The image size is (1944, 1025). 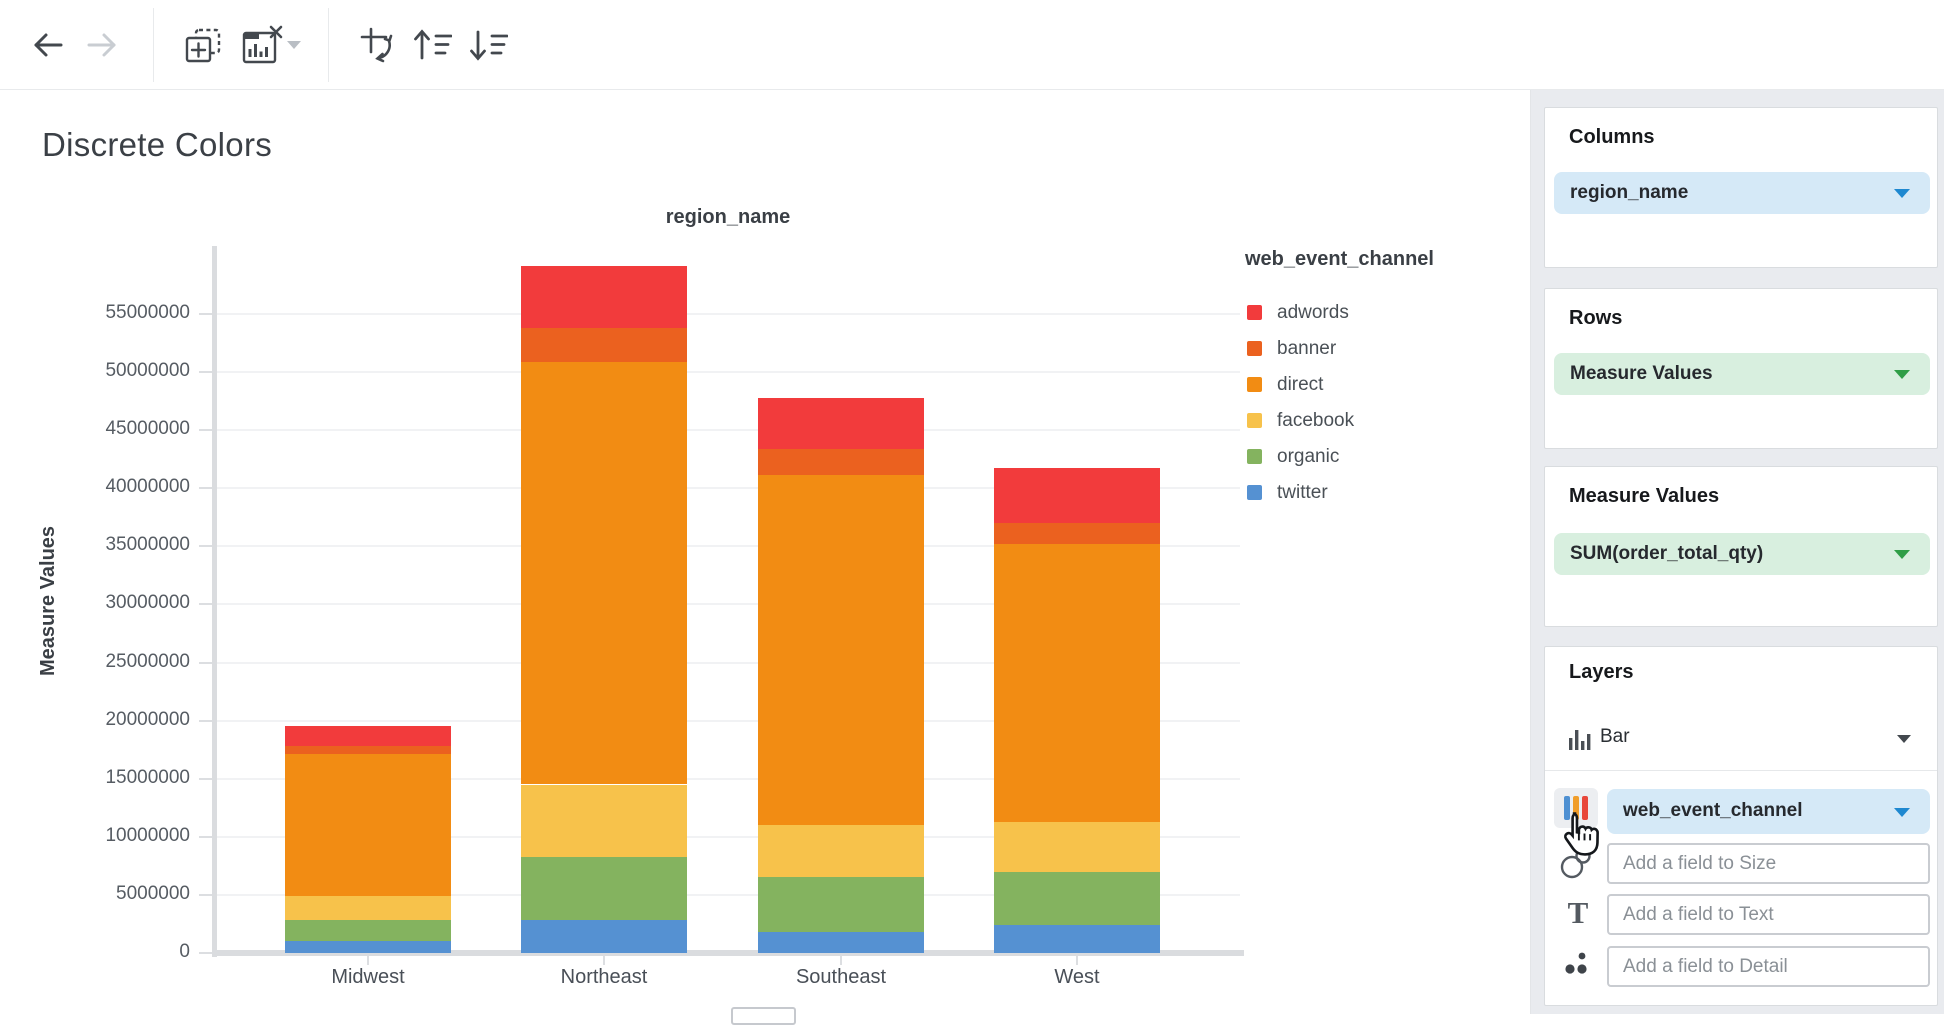 What do you see at coordinates (728, 953) in the screenshot?
I see `x-axis-line` at bounding box center [728, 953].